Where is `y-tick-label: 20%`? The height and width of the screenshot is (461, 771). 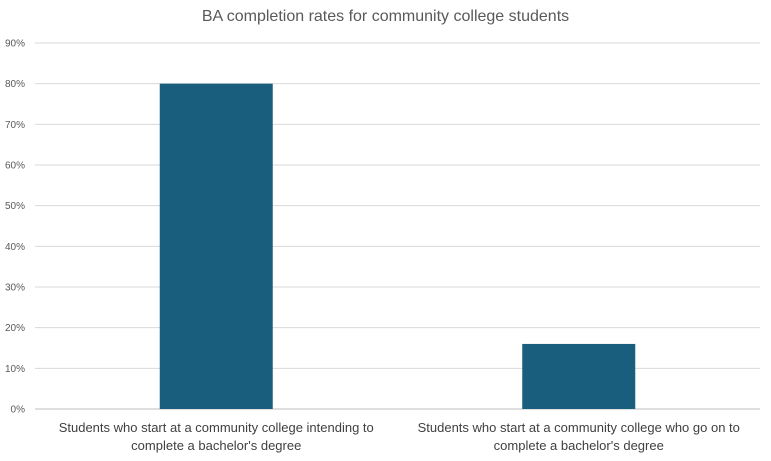 y-tick-label: 20% is located at coordinates (15, 328).